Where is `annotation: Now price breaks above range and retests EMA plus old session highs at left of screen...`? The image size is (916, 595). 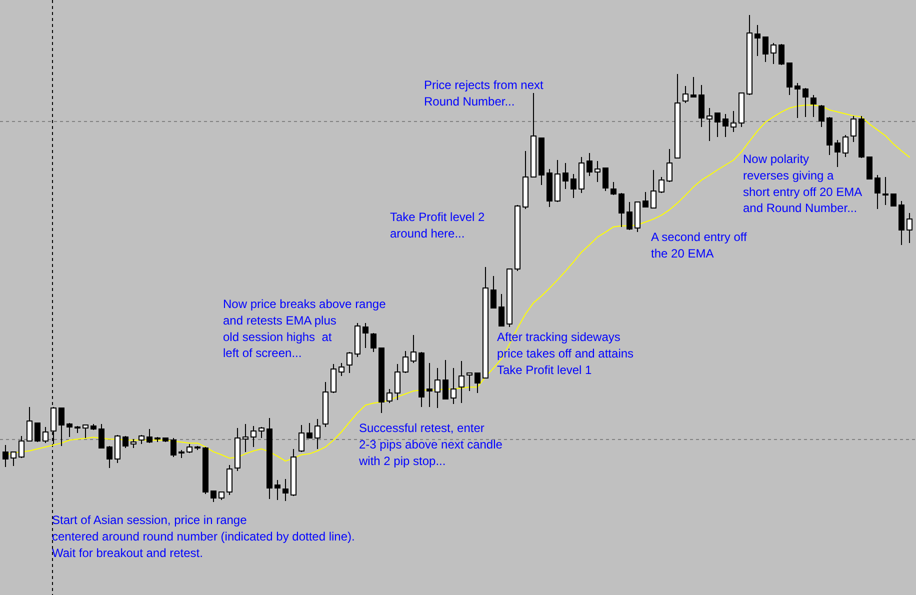 annotation: Now price breaks above range and retests EMA plus old session highs at left of screen... is located at coordinates (304, 328).